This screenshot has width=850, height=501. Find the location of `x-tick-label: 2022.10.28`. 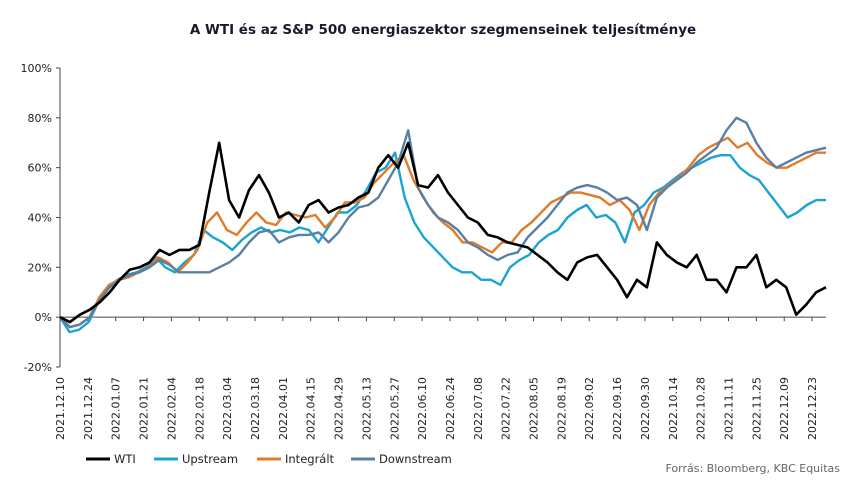

x-tick-label: 2022.10.28 is located at coordinates (701, 408).